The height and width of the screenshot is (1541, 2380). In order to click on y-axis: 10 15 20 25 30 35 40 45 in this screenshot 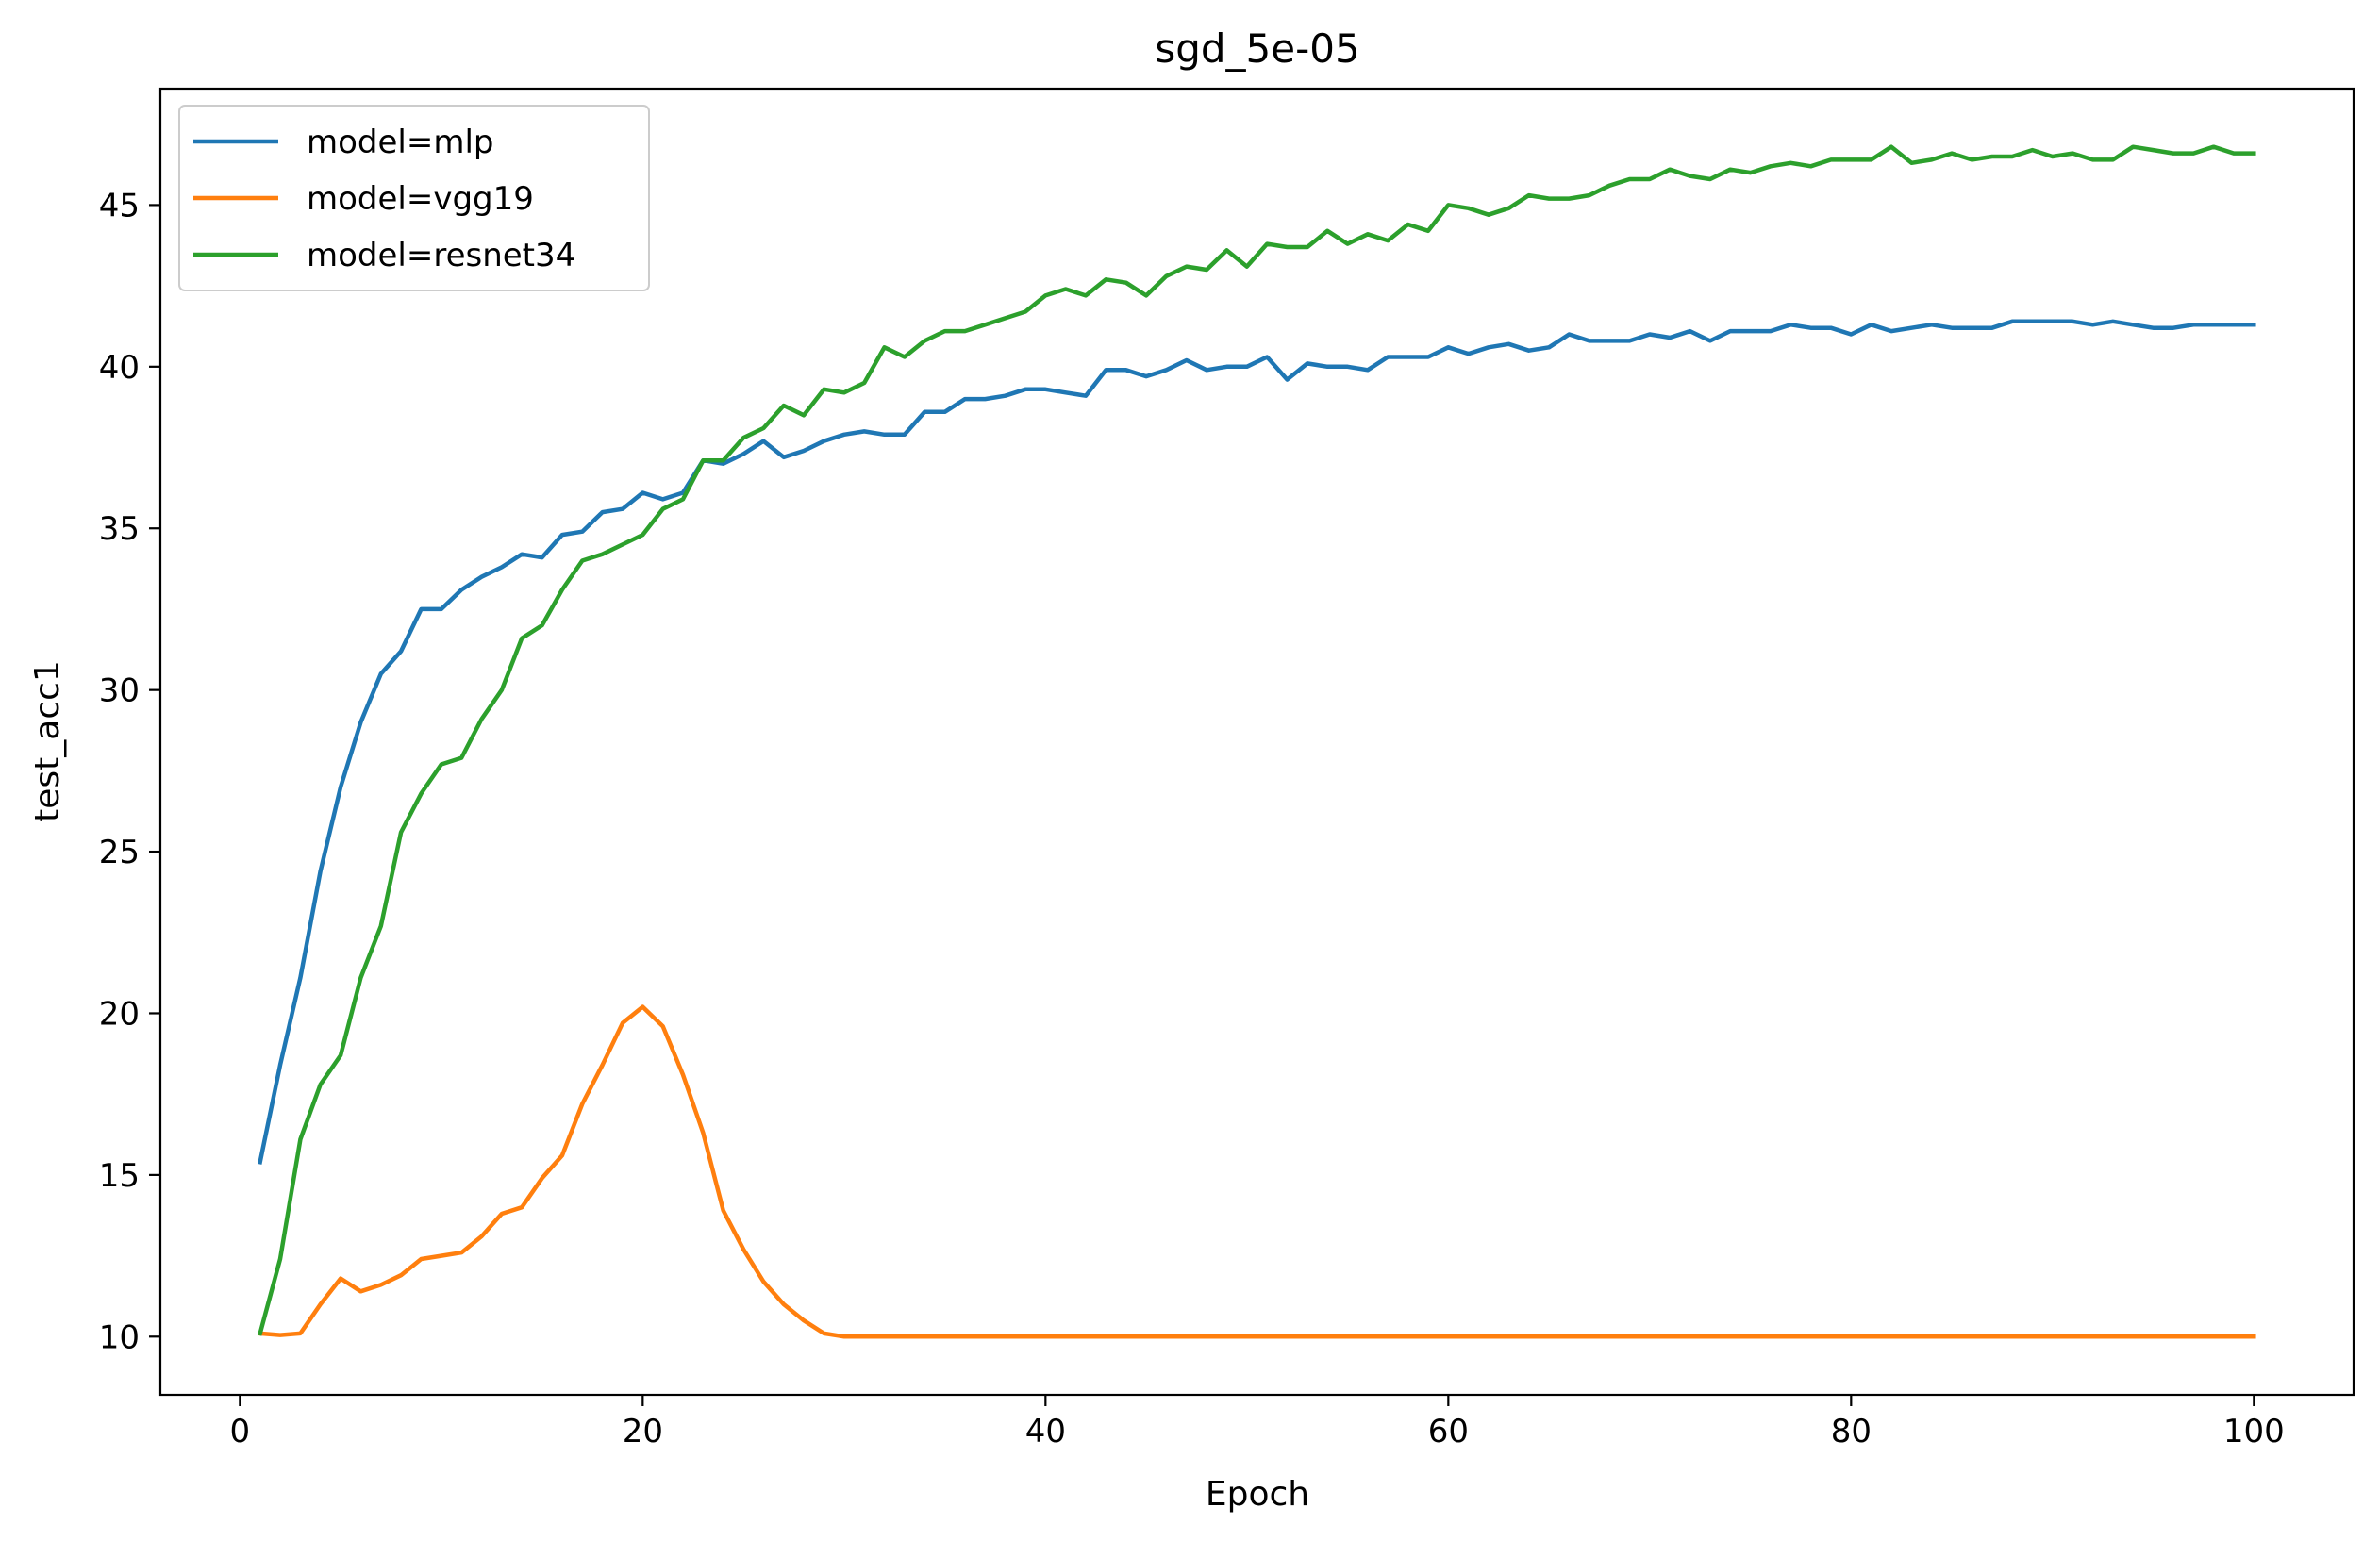, I will do `click(129, 771)`.